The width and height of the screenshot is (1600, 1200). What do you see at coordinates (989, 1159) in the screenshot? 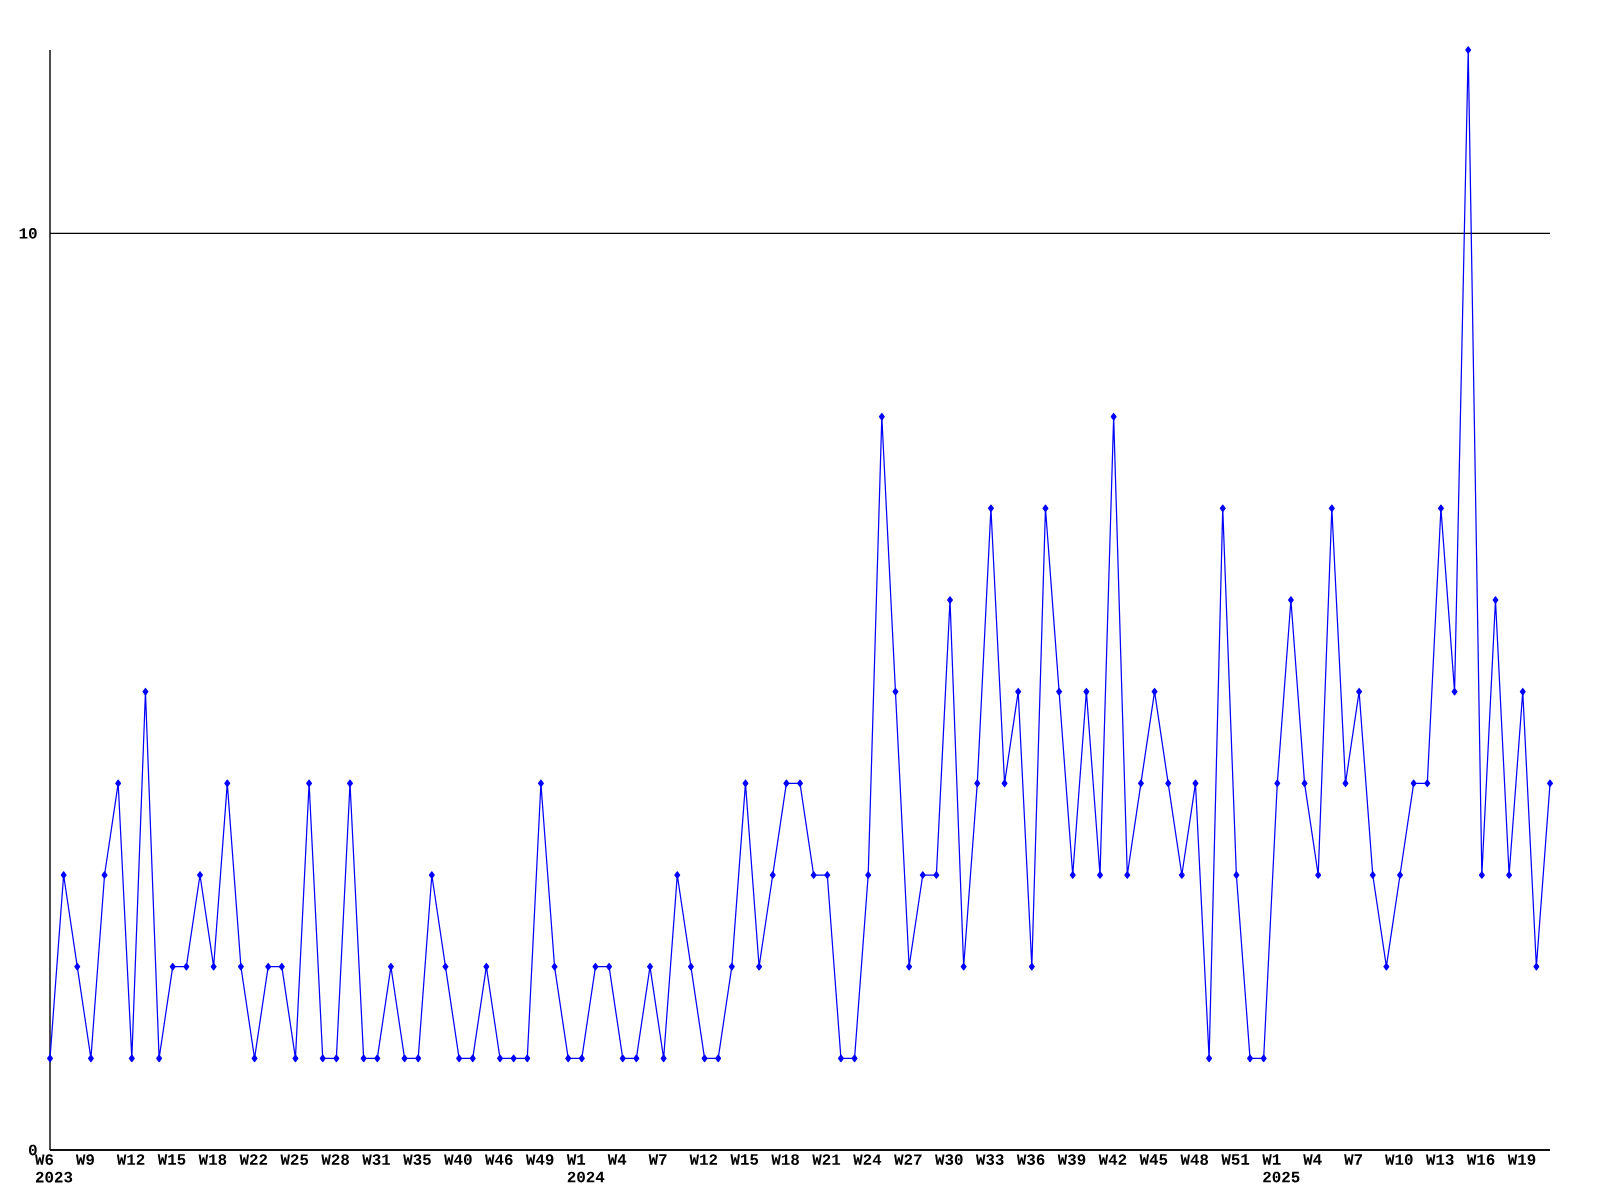
I see `x-tick-label: W33` at bounding box center [989, 1159].